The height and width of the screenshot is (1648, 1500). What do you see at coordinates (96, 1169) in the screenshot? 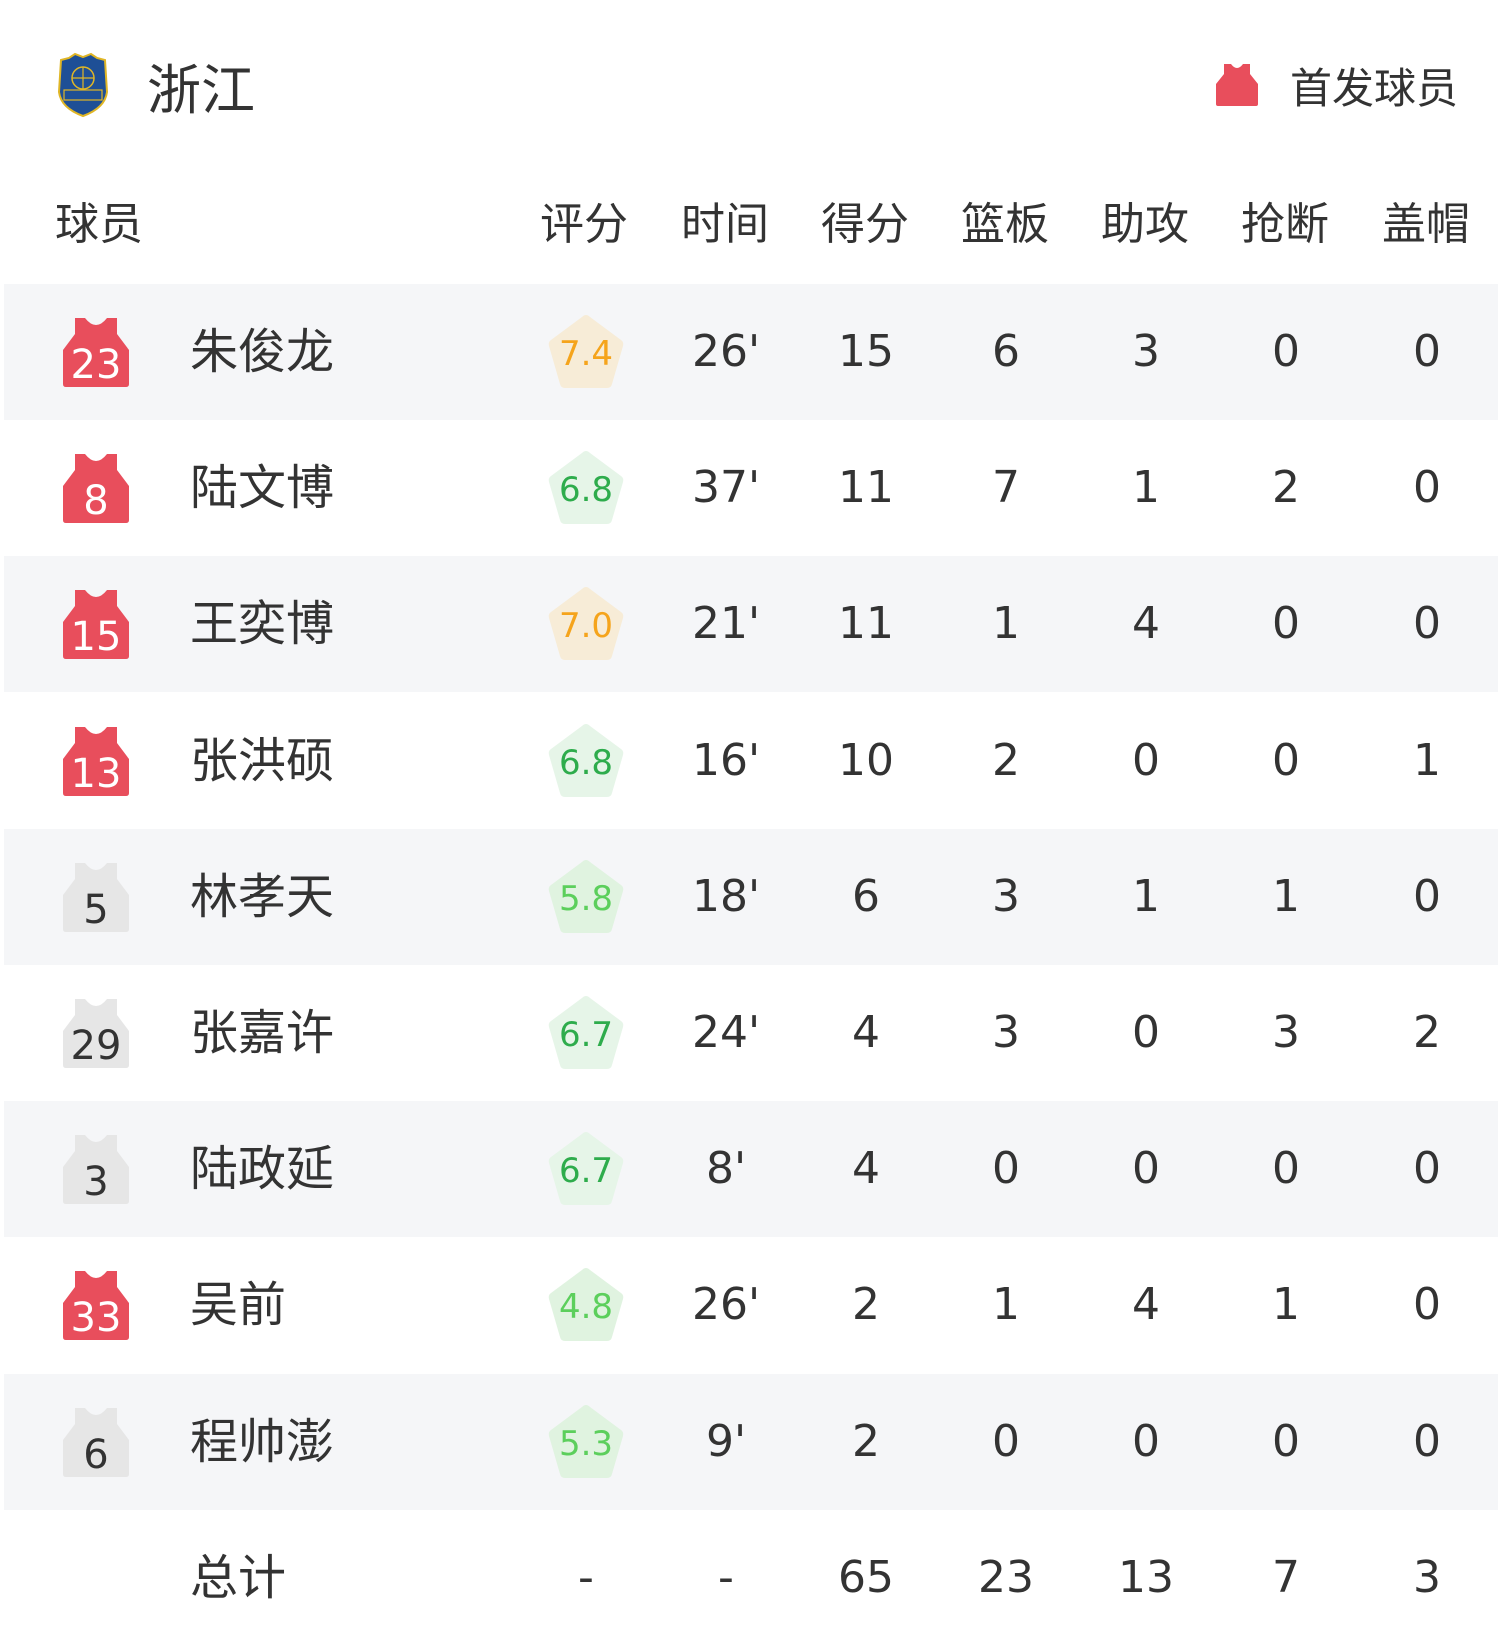
I see `bench-jersey-icon: 3` at bounding box center [96, 1169].